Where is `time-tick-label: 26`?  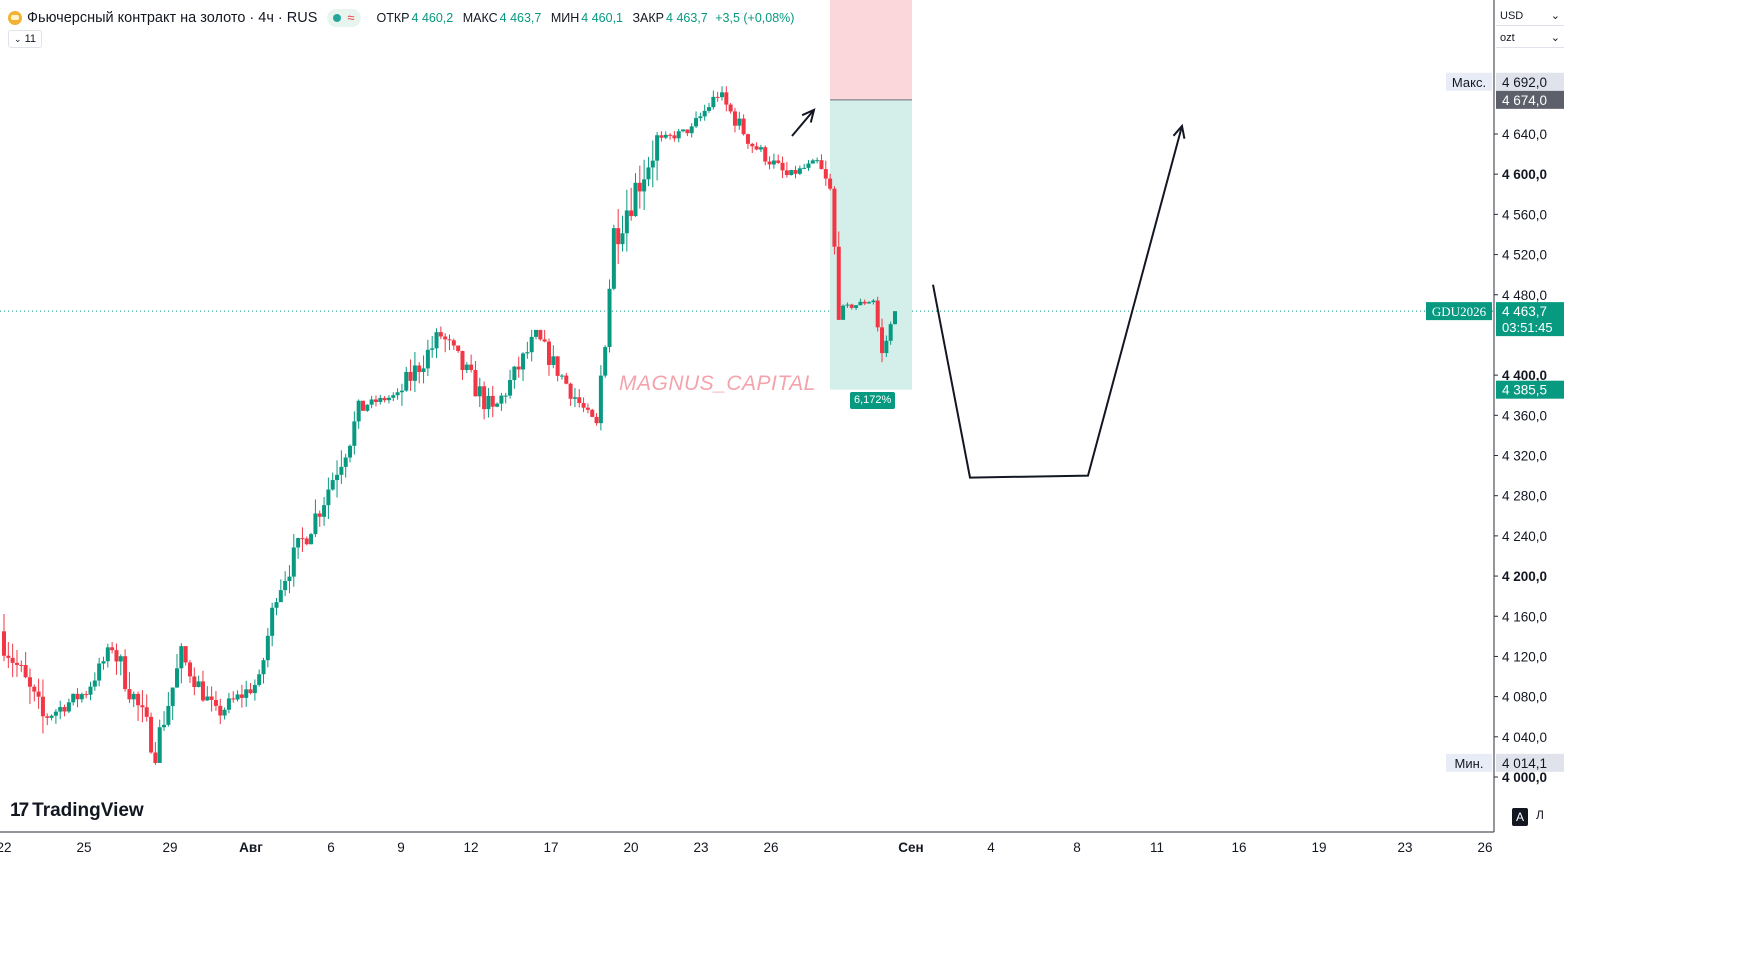 time-tick-label: 26 is located at coordinates (770, 847).